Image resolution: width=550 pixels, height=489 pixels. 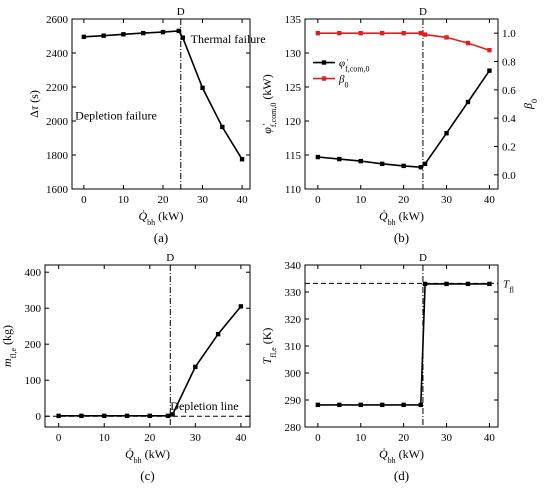 I want to click on annotation-depletion-failure: Depletion failure, so click(x=116, y=115).